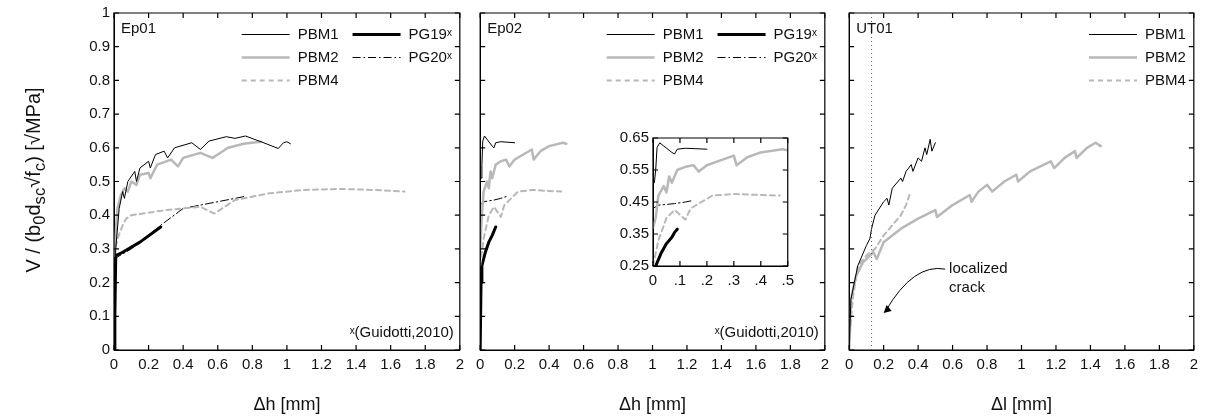 The height and width of the screenshot is (420, 1210). What do you see at coordinates (99, 146) in the screenshot?
I see `y-tick-label: 0.6` at bounding box center [99, 146].